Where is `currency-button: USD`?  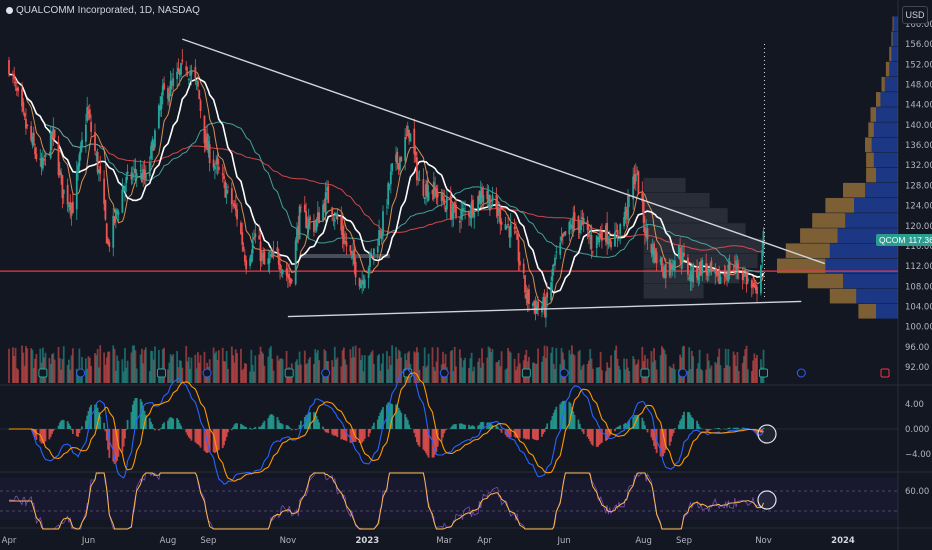
currency-button: USD is located at coordinates (915, 15).